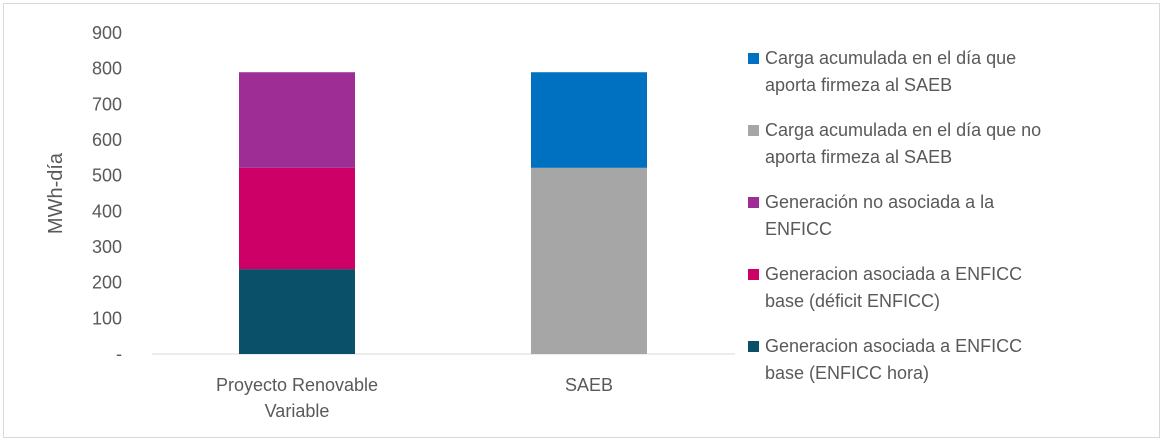 The height and width of the screenshot is (442, 1164). Describe the element at coordinates (891, 58) in the screenshot. I see `legend-label-line: Carga acumulada en el día que` at that location.